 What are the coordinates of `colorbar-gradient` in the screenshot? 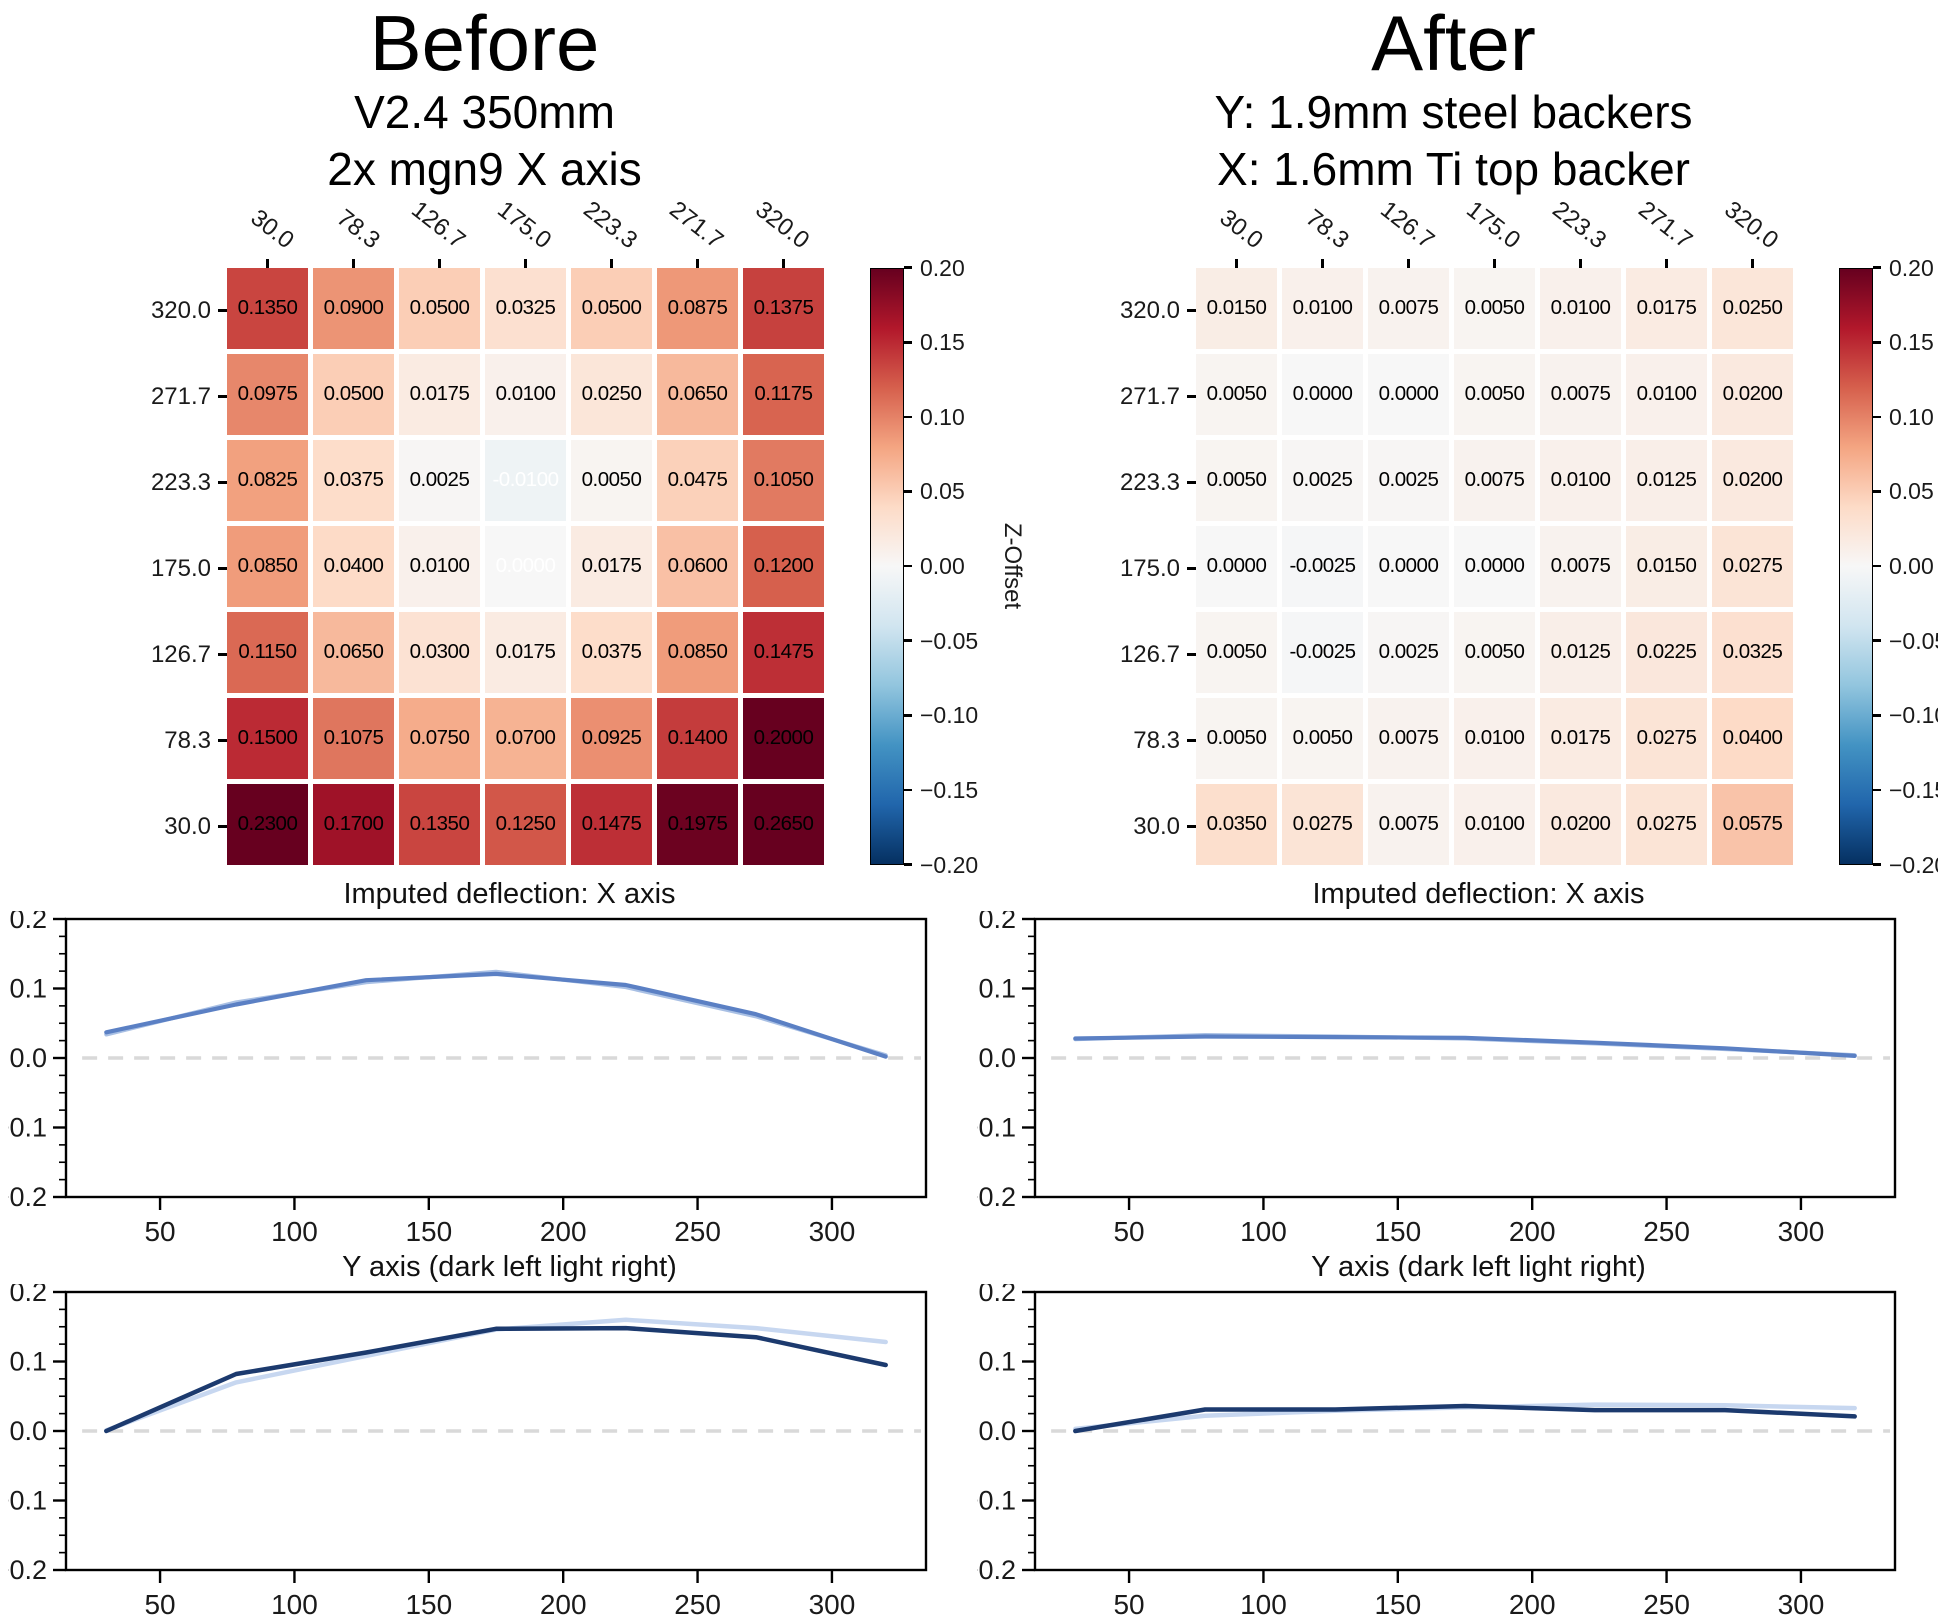 It's located at (887, 566).